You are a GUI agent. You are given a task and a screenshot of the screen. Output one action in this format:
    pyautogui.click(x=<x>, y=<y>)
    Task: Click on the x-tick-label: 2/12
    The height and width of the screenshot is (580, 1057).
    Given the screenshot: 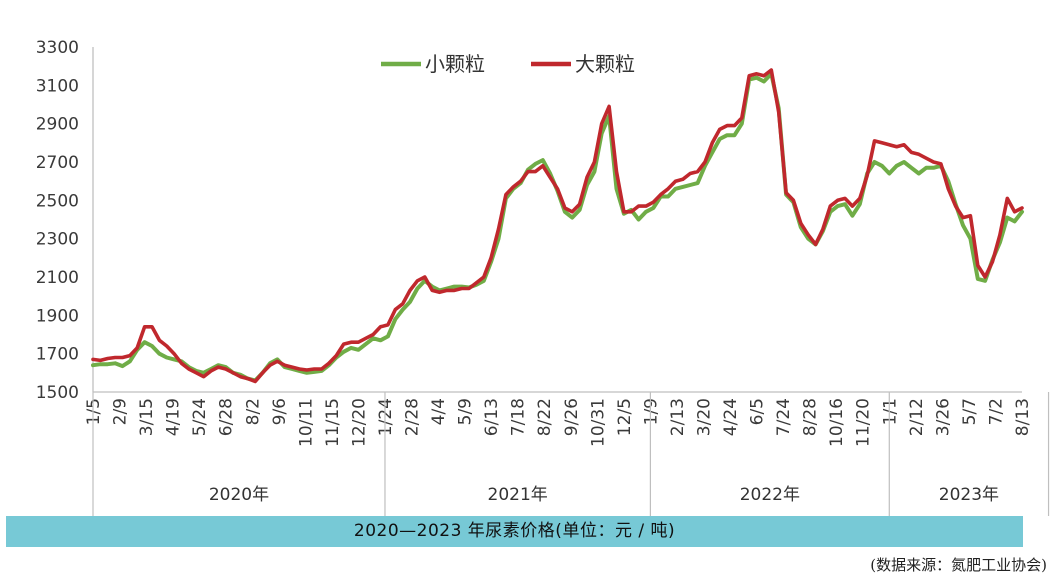 What is the action you would take?
    pyautogui.click(x=917, y=417)
    